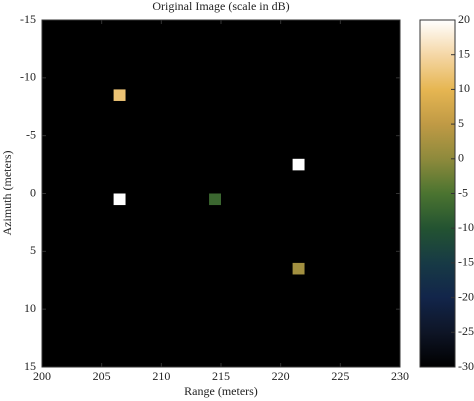 This screenshot has height=401, width=474. I want to click on x-tick-label: 205, so click(102, 376).